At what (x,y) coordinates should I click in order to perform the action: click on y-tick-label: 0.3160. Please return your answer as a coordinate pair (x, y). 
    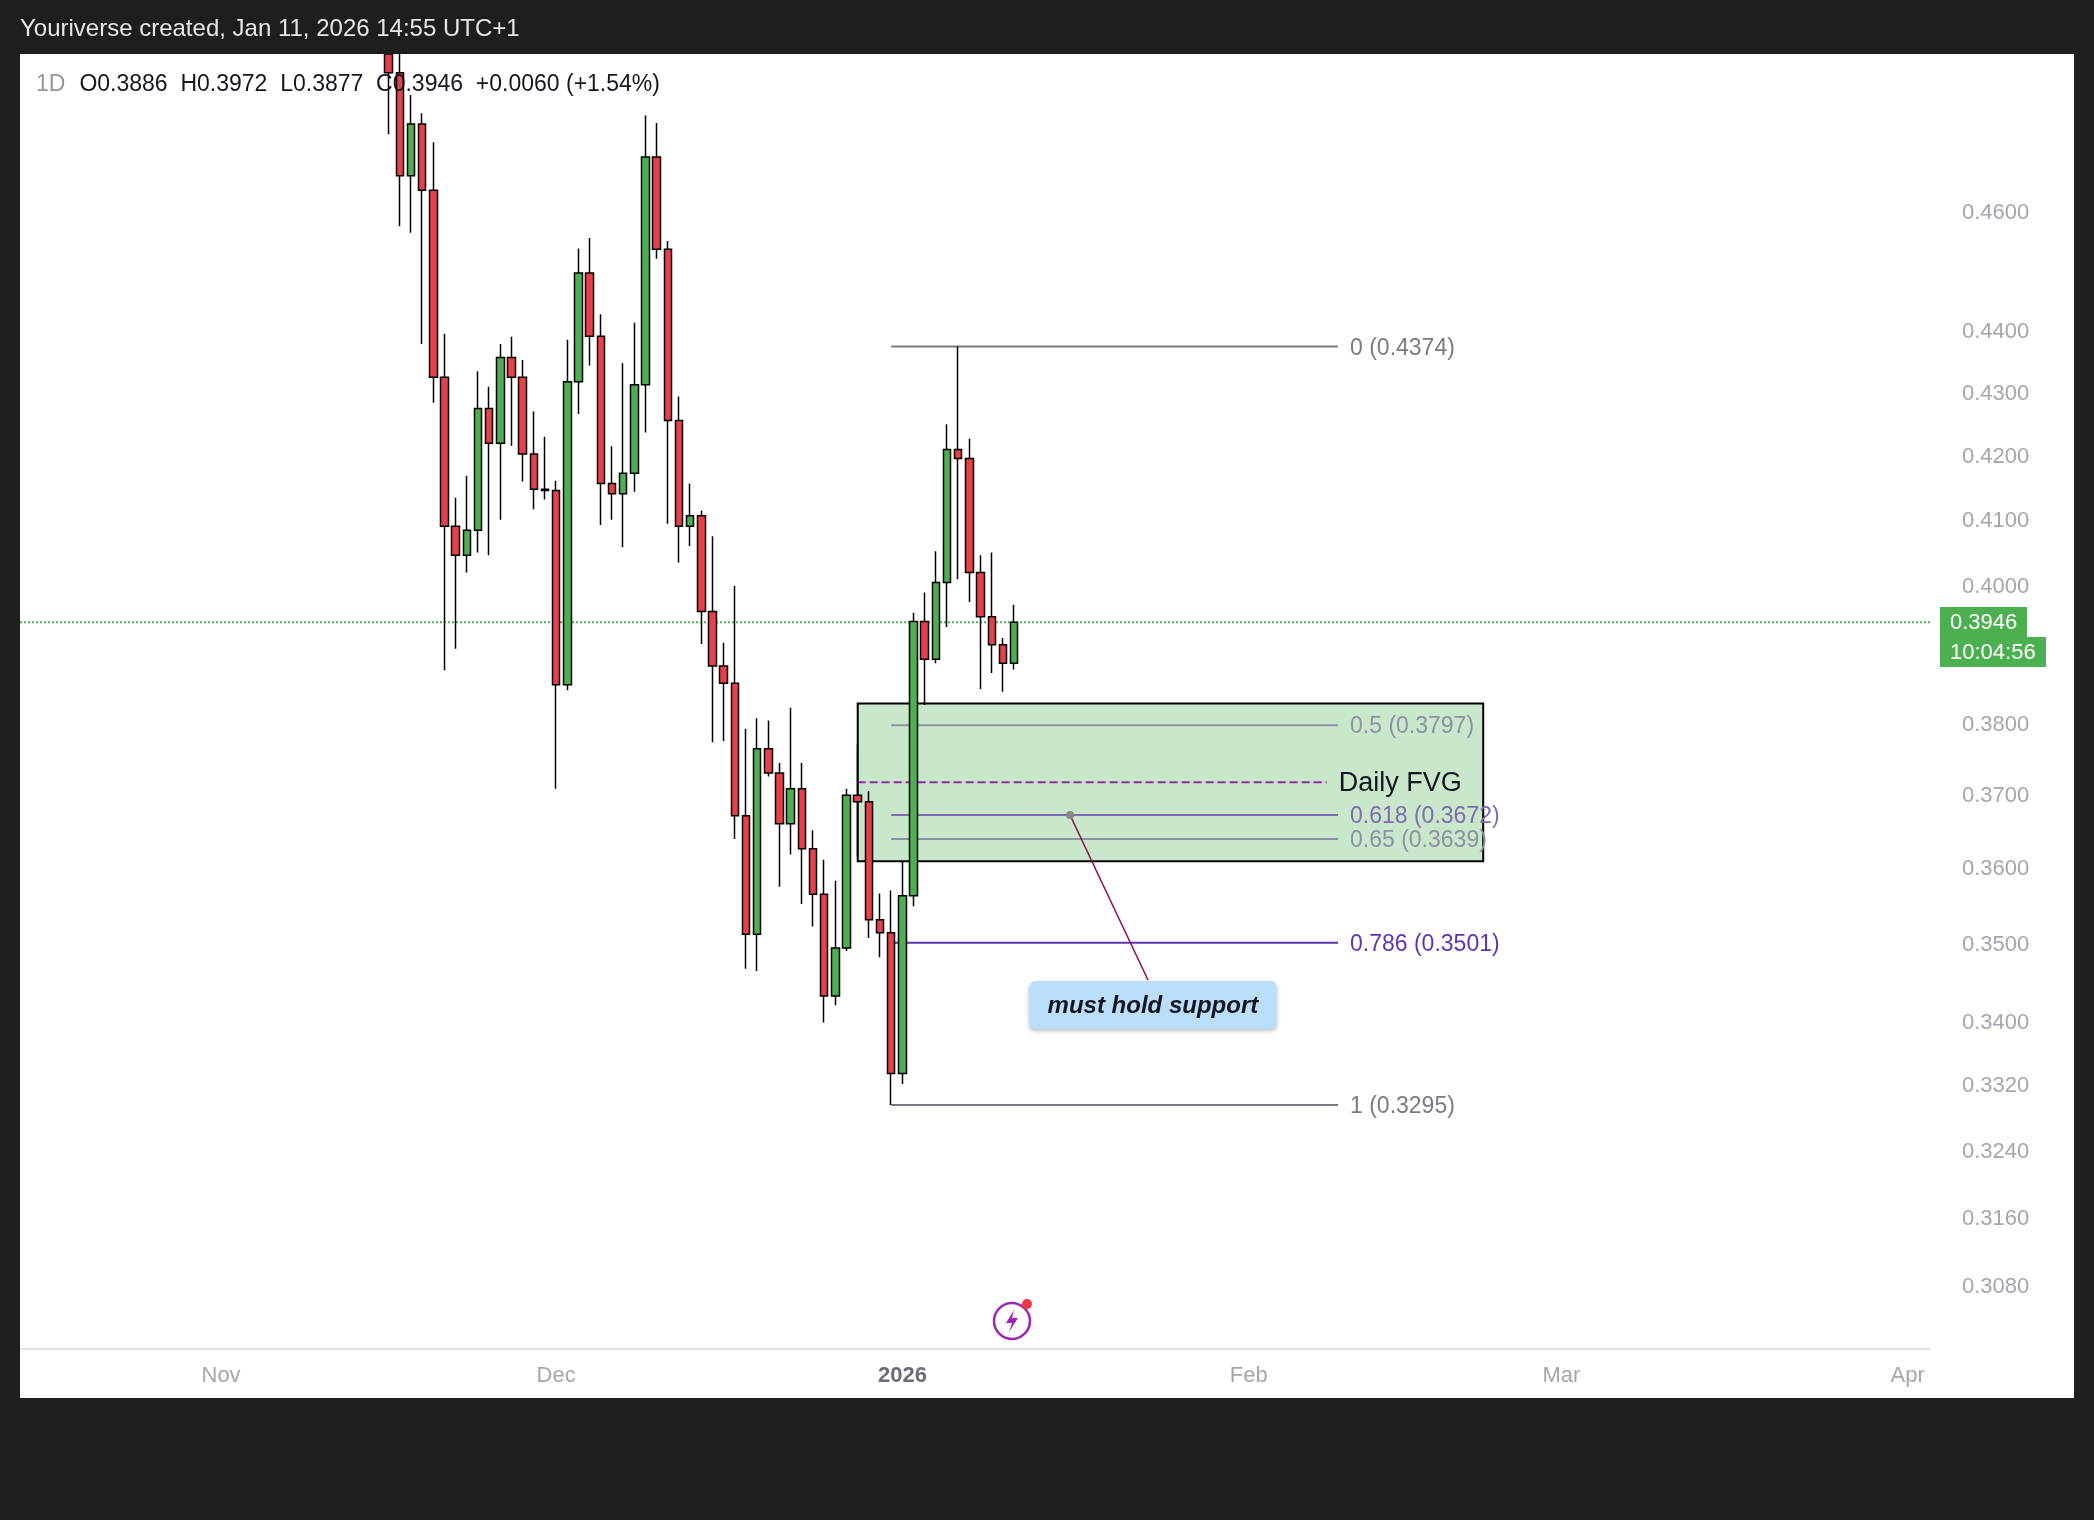
    Looking at the image, I should click on (1996, 1217).